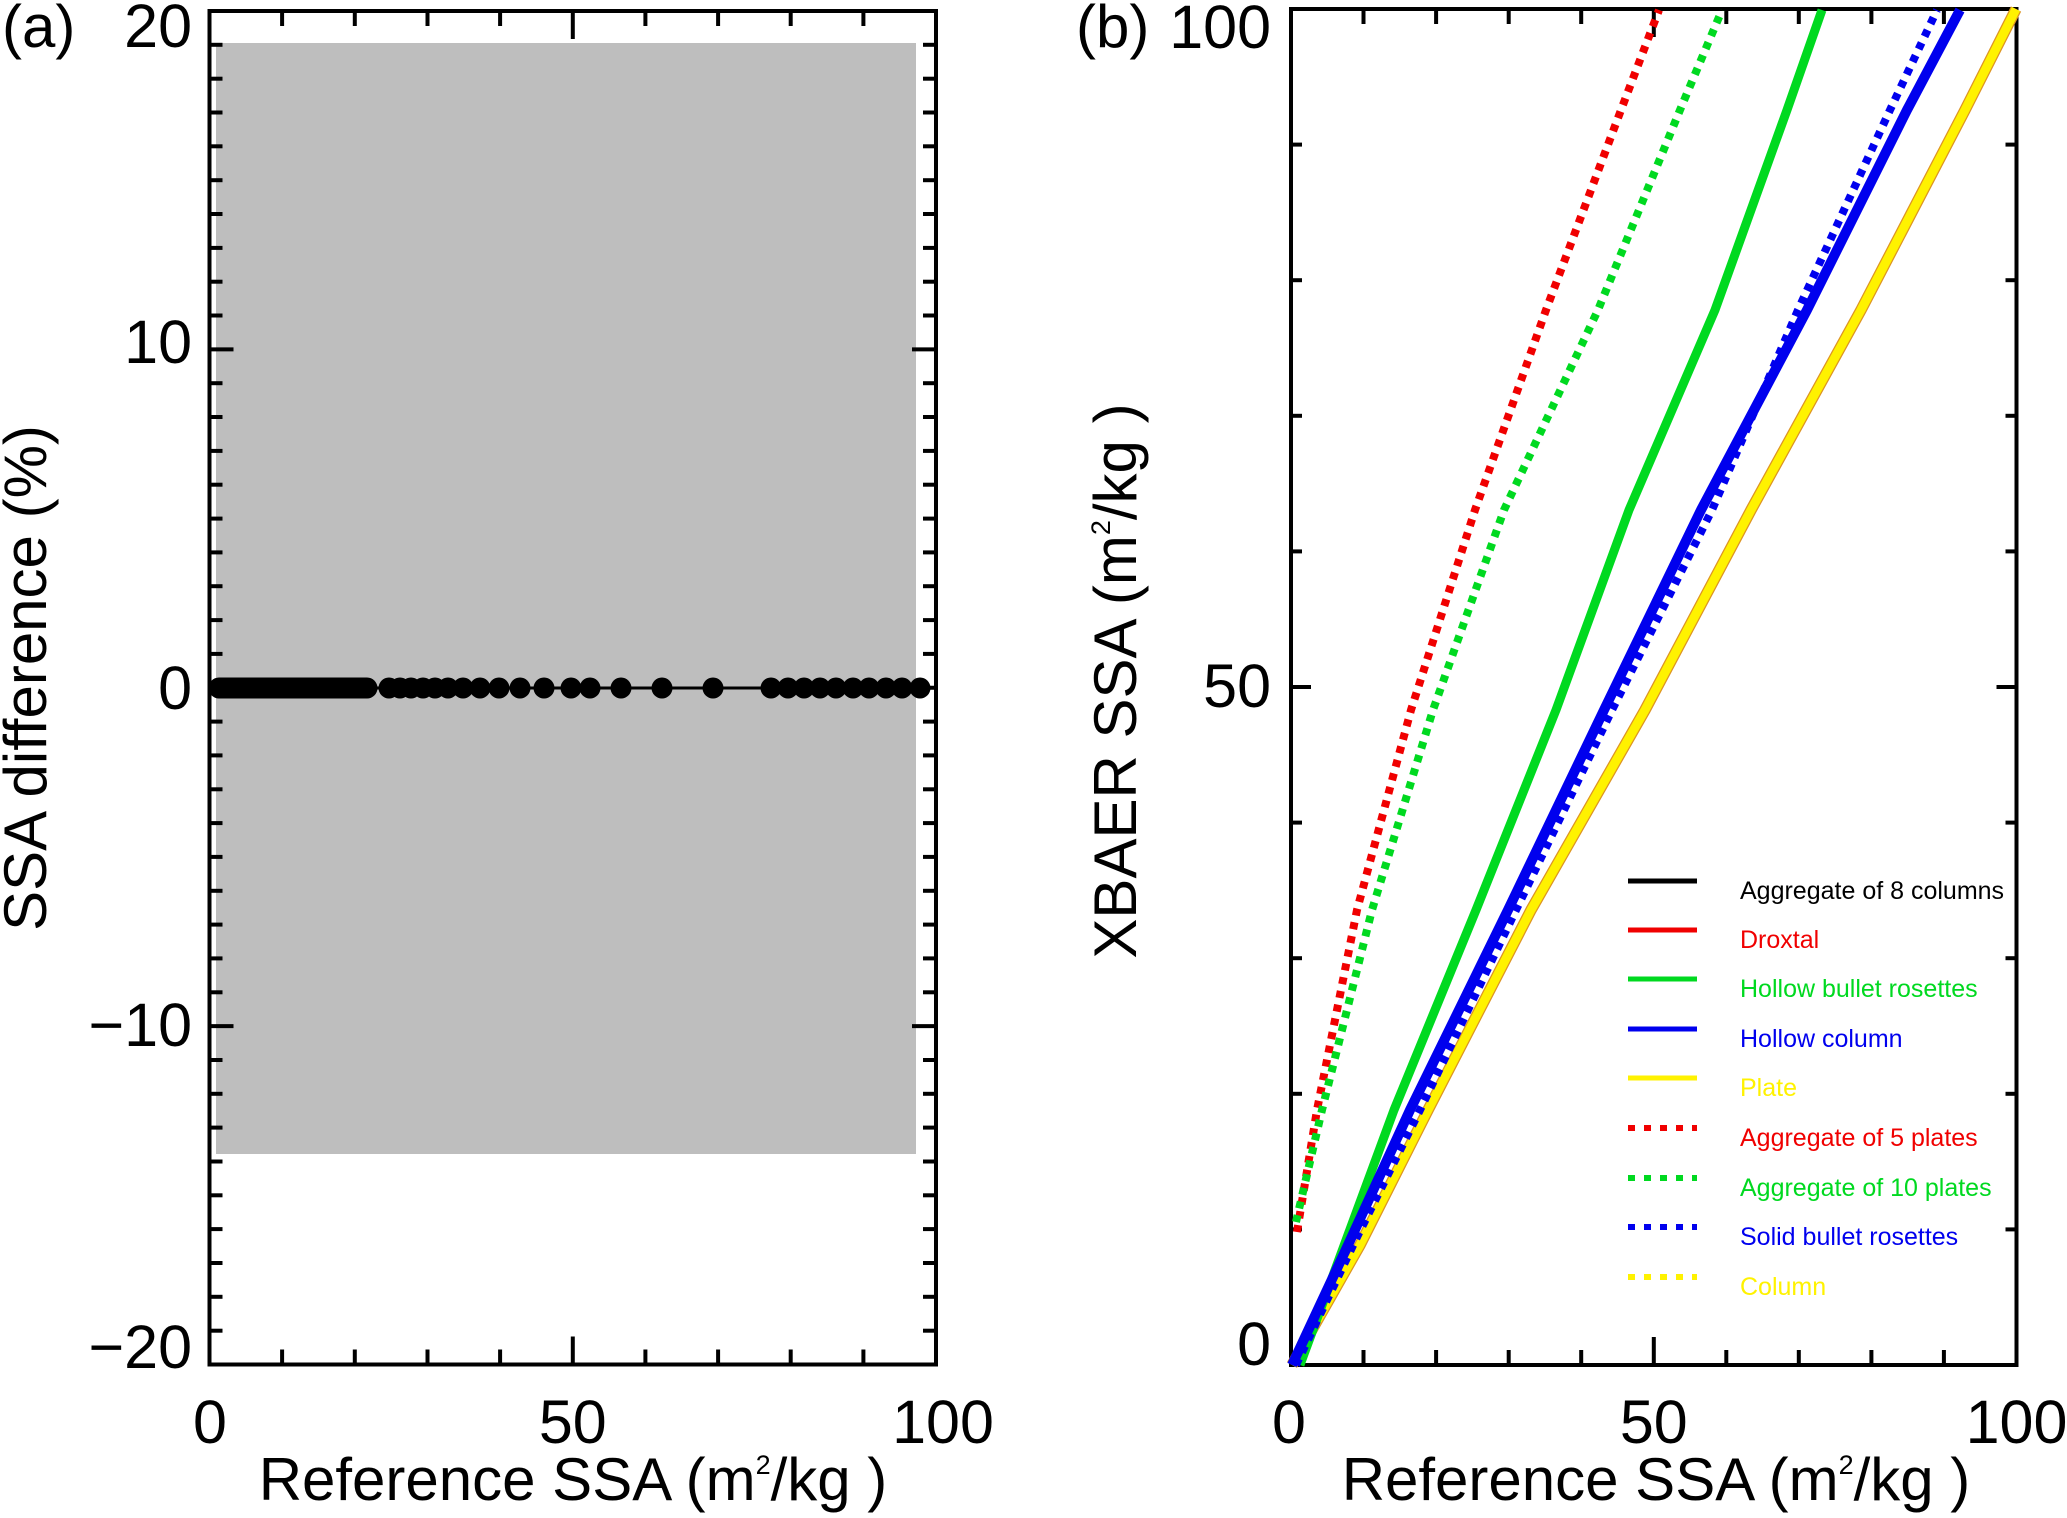  I want to click on svg-text: 20, so click(158, 30).